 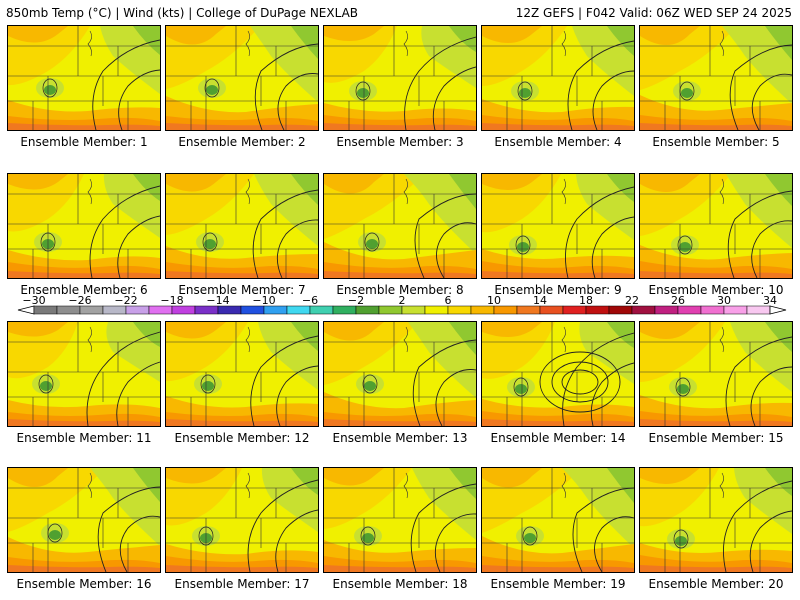 What do you see at coordinates (26, 310) in the screenshot?
I see `colorbar-arrow-left` at bounding box center [26, 310].